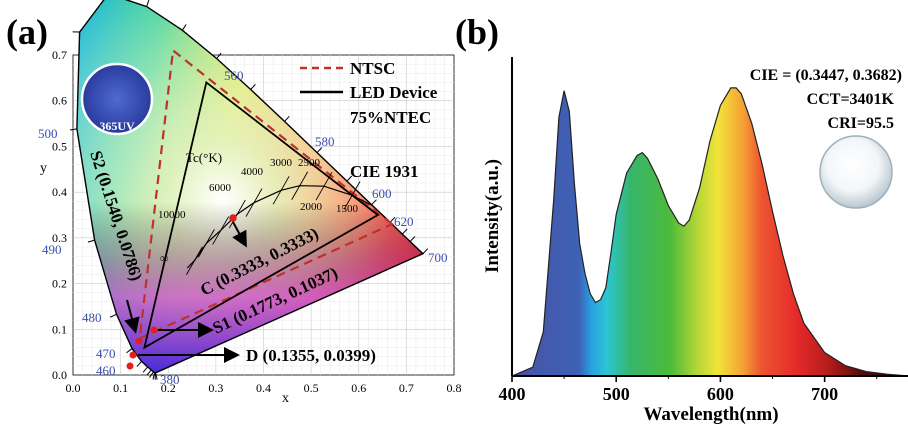  I want to click on spectrum-xlabel: Wavelength(nm), so click(710, 414).